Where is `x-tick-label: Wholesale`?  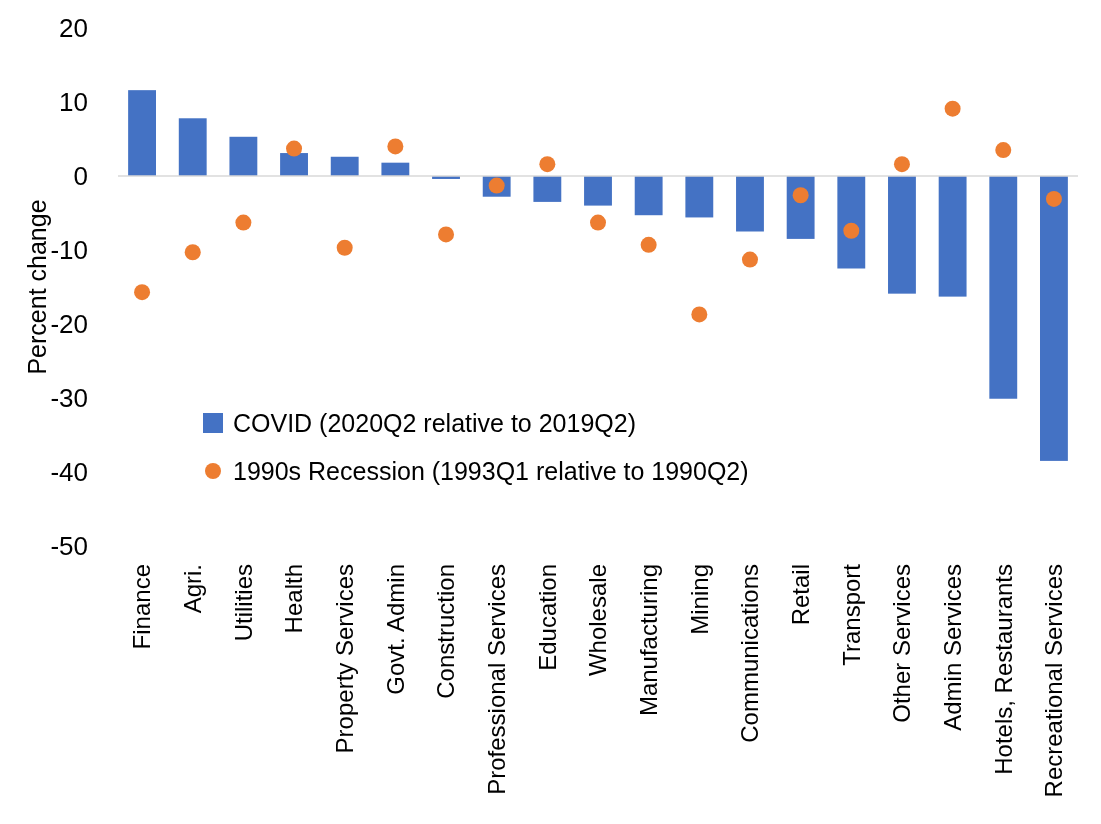
x-tick-label: Wholesale is located at coordinates (598, 620).